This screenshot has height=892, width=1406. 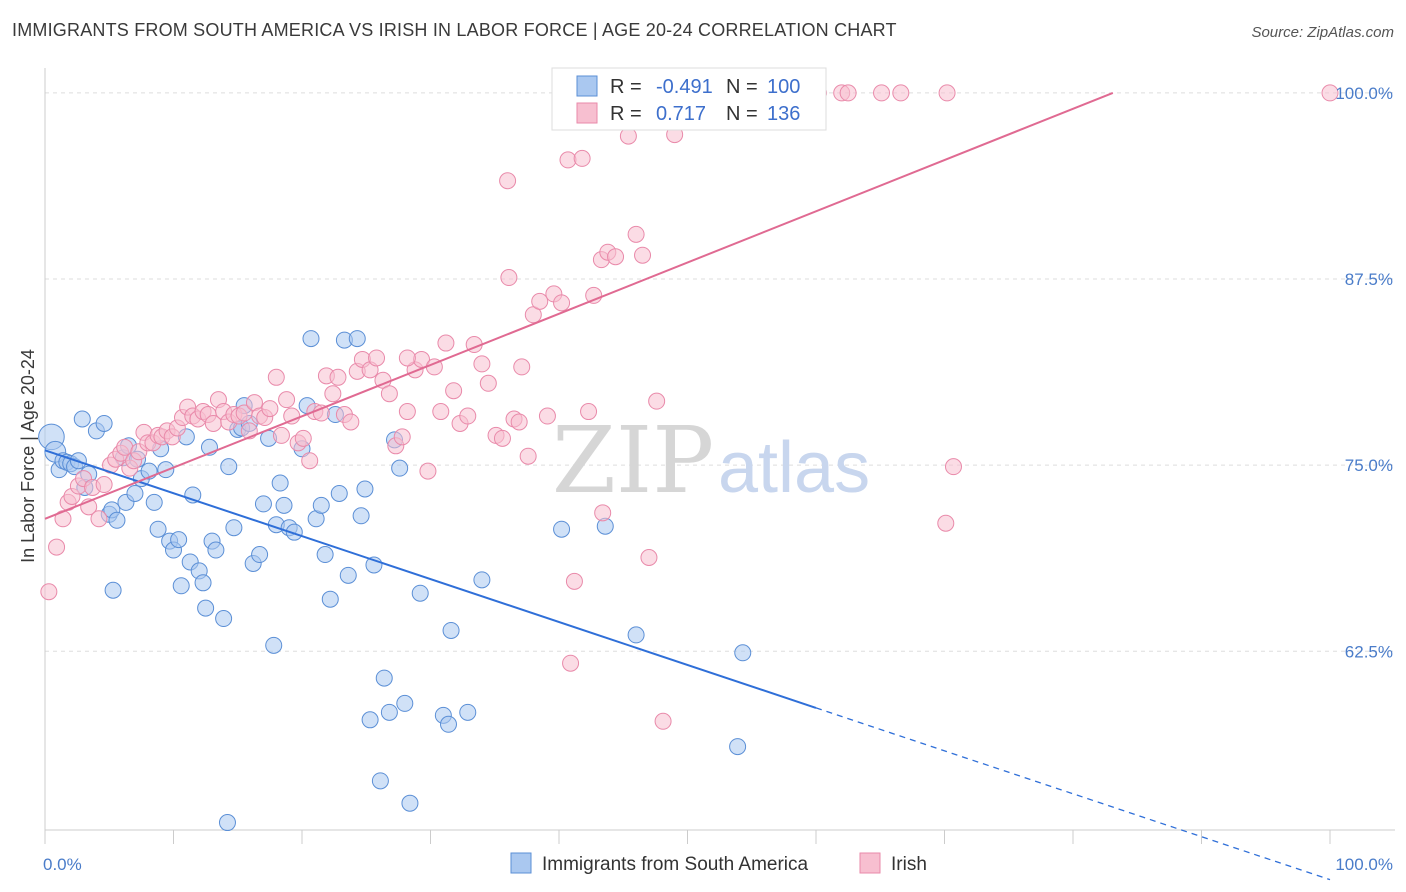 I want to click on bottom-legend: Immigrants from South America Irish, so click(x=718, y=863).